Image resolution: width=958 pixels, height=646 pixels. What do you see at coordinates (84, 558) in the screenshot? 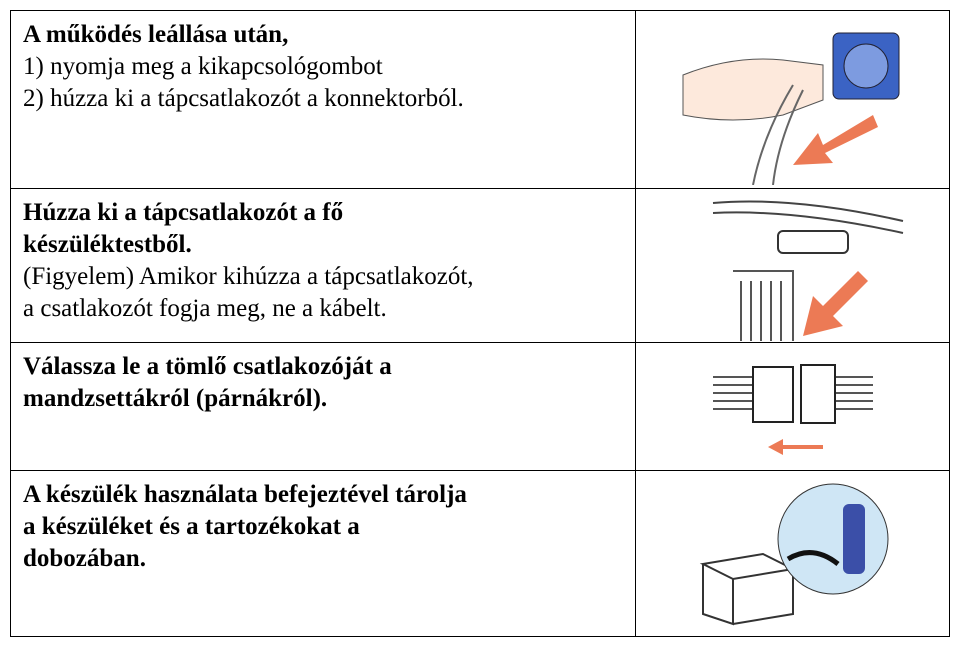
I see `bold-line: dobozában.` at bounding box center [84, 558].